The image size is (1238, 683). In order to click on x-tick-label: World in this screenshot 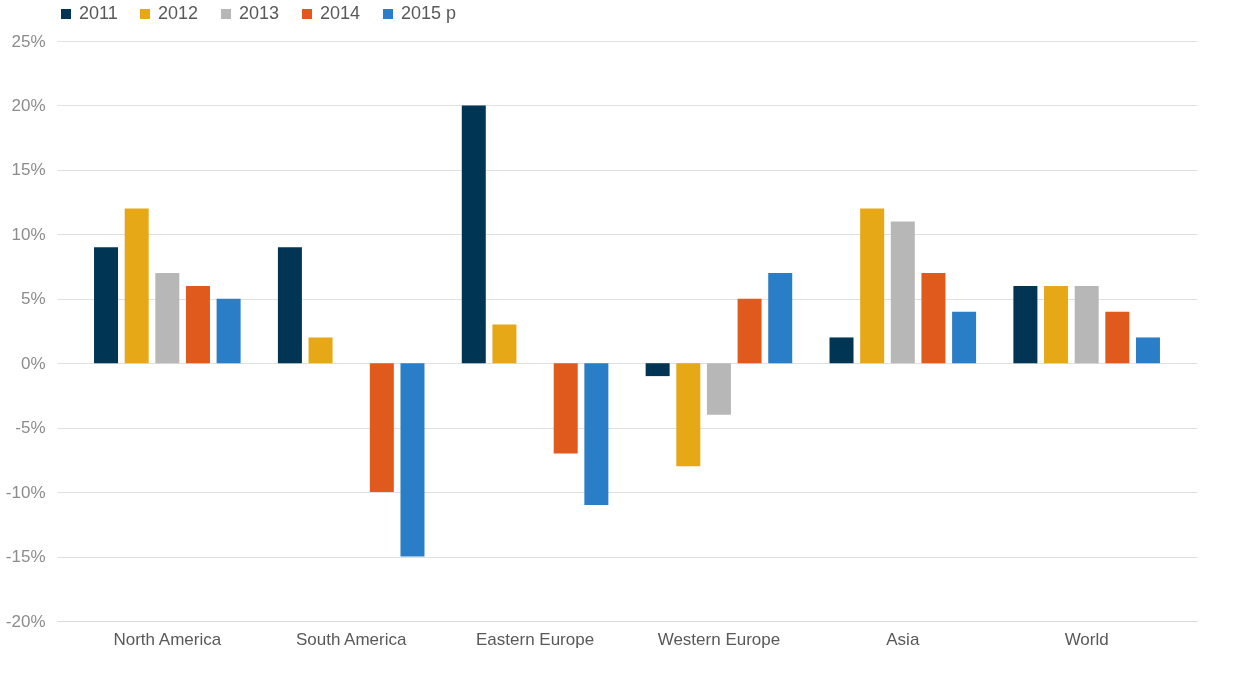, I will do `click(1086, 639)`.